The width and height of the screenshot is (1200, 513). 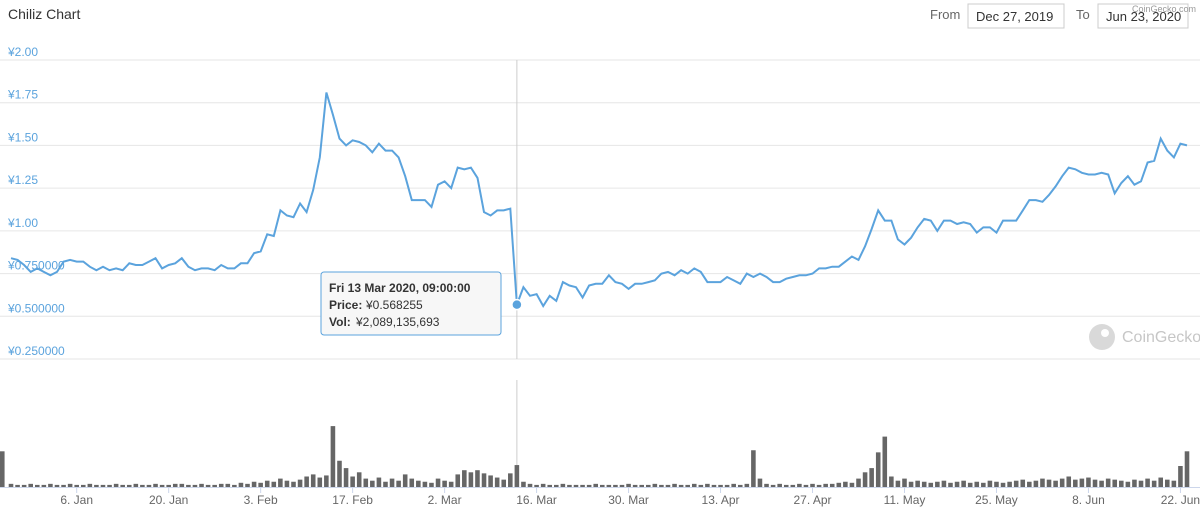 I want to click on from-date: Dec 27, 2019, so click(x=1014, y=16).